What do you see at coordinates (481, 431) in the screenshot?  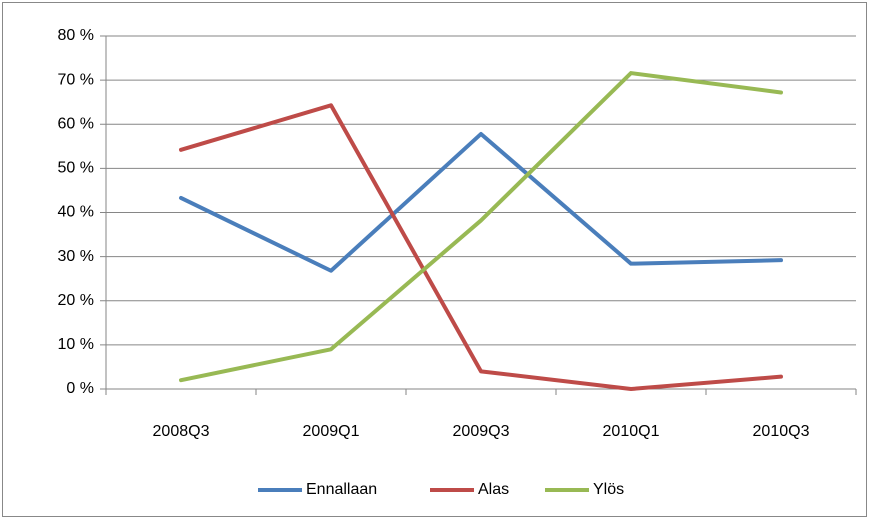 I see `x-tick-label: 2009Q3` at bounding box center [481, 431].